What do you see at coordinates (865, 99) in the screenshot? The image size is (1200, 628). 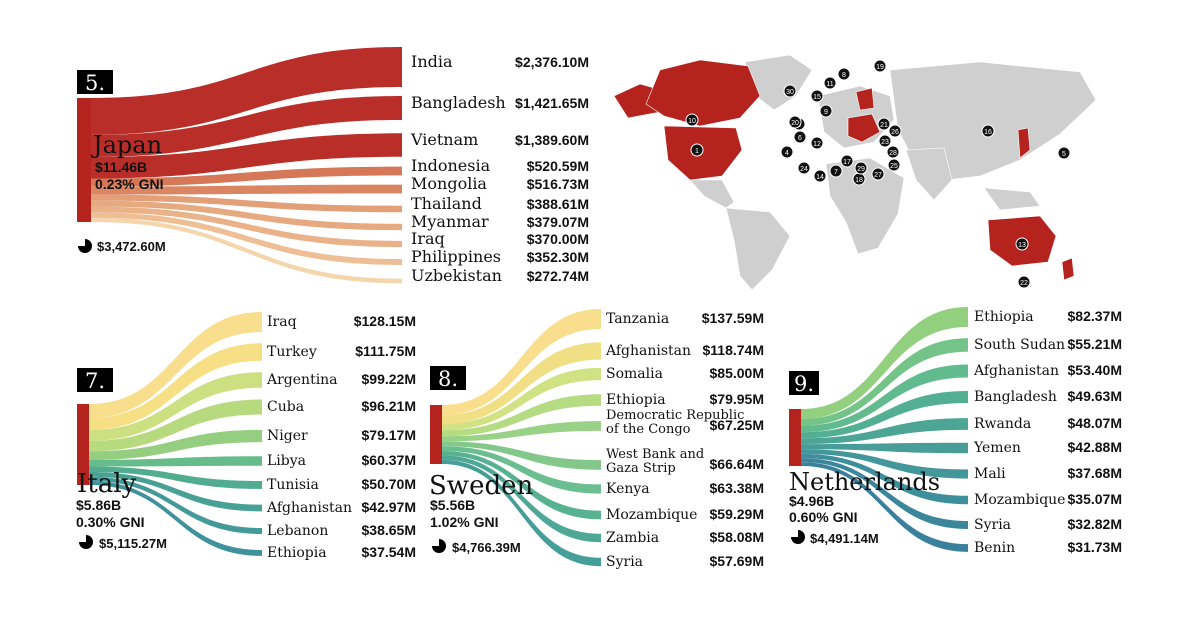 I see `map-nordics` at bounding box center [865, 99].